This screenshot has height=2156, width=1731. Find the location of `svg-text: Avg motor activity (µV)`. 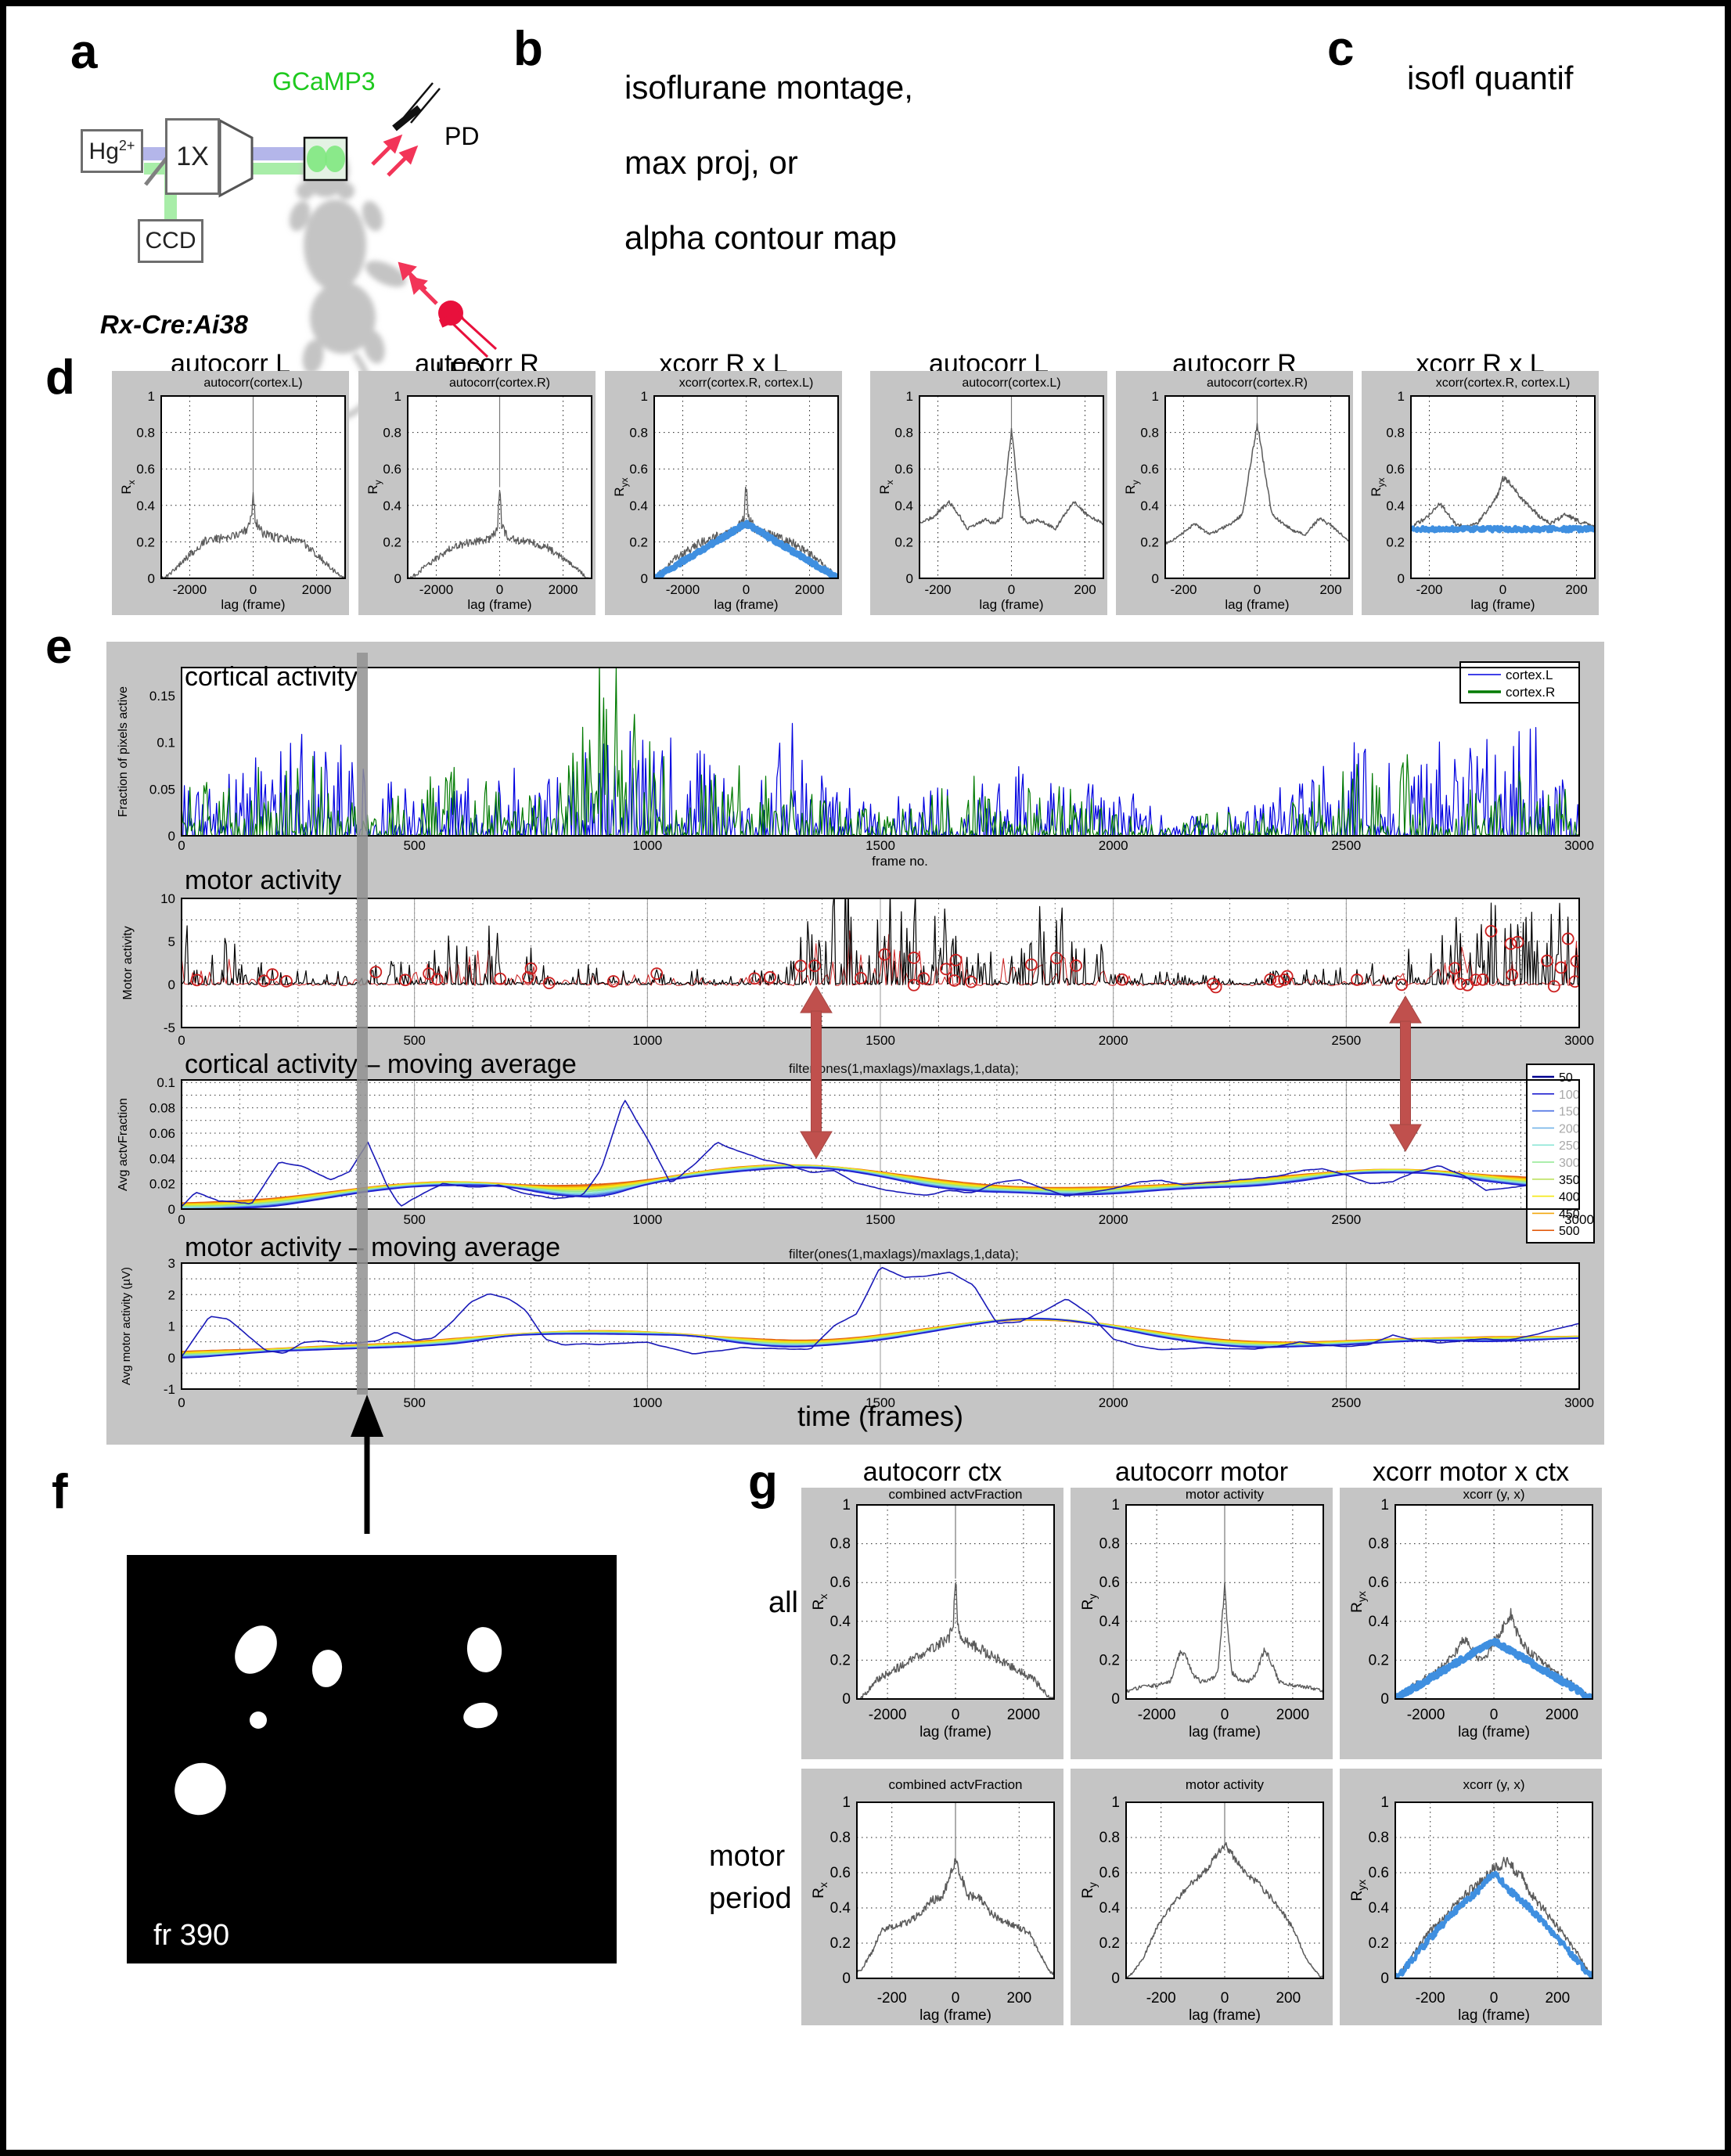

svg-text: Avg motor activity (µV) is located at coordinates (126, 1326).